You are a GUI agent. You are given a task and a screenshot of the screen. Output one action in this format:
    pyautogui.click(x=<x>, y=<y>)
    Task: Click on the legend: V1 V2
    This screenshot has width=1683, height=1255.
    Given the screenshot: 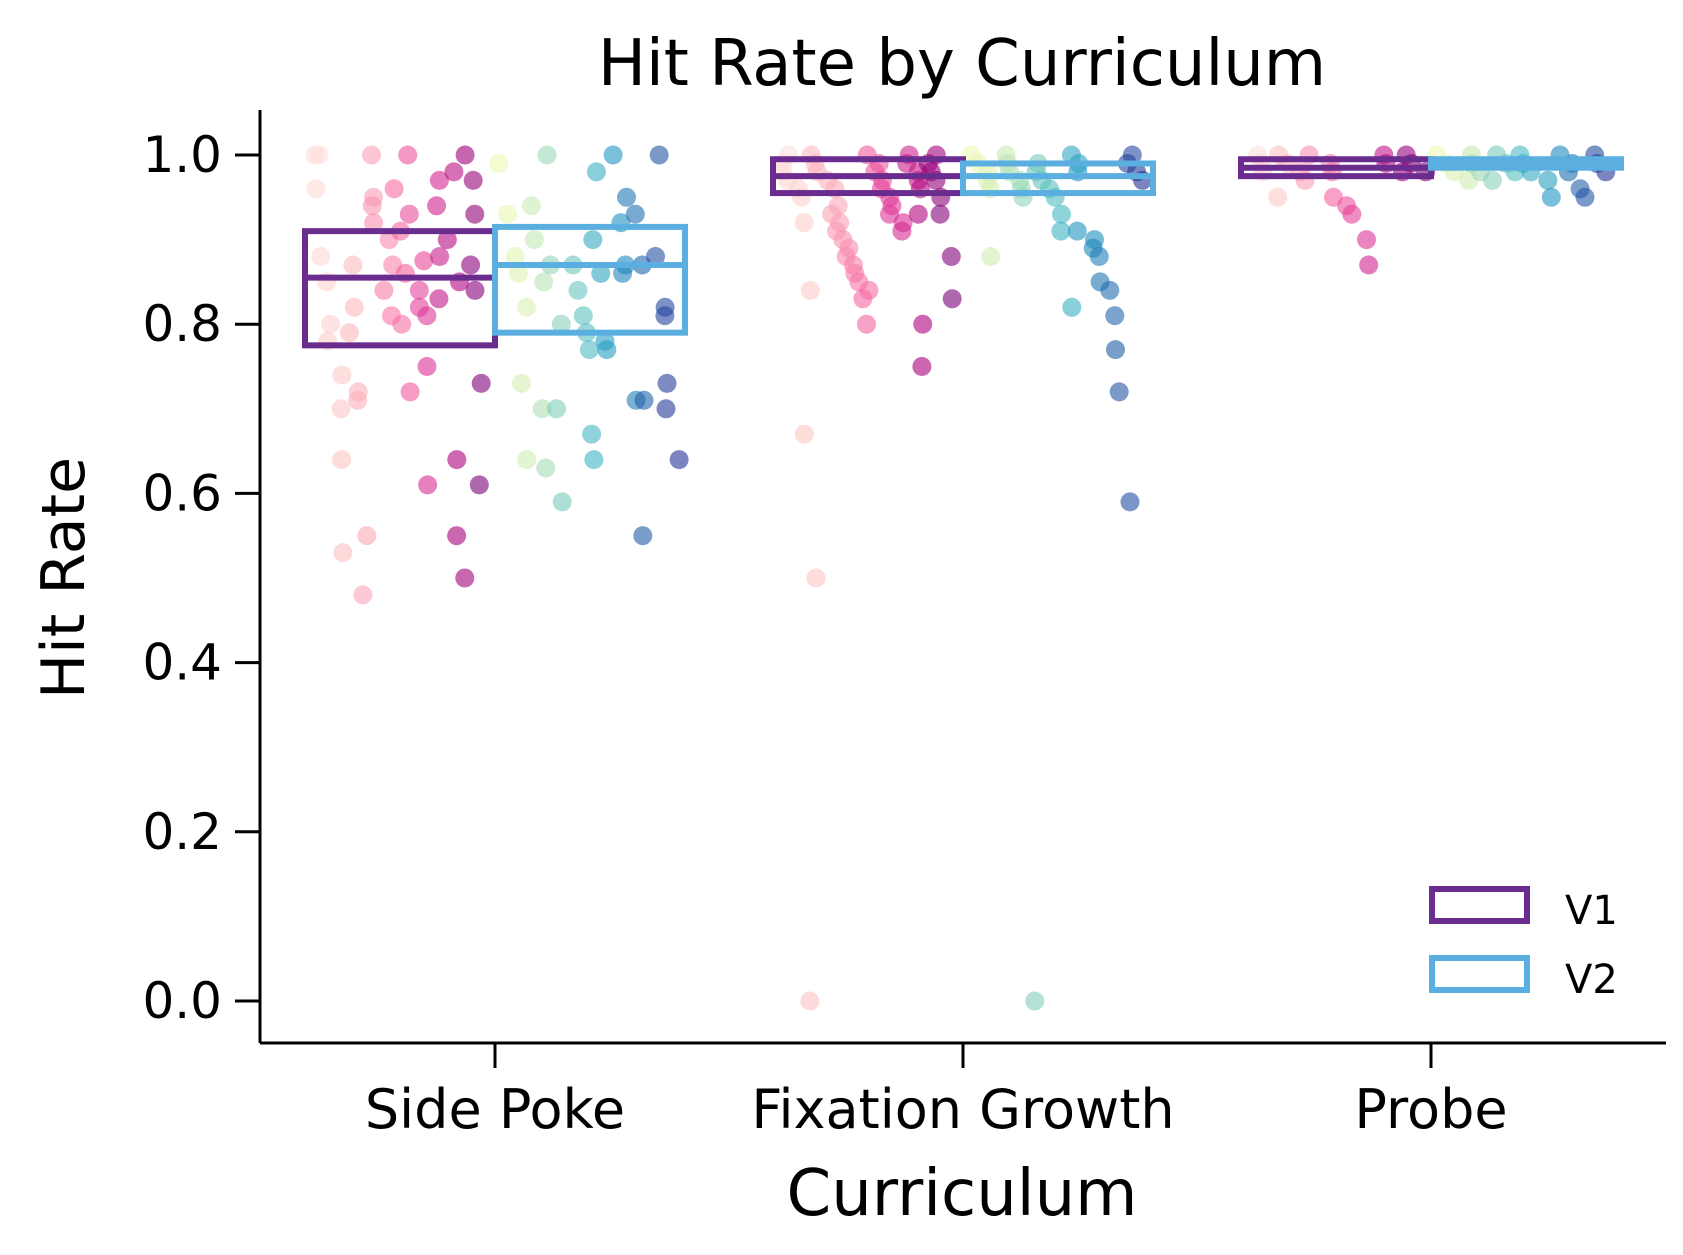 What is the action you would take?
    pyautogui.click(x=1523, y=944)
    